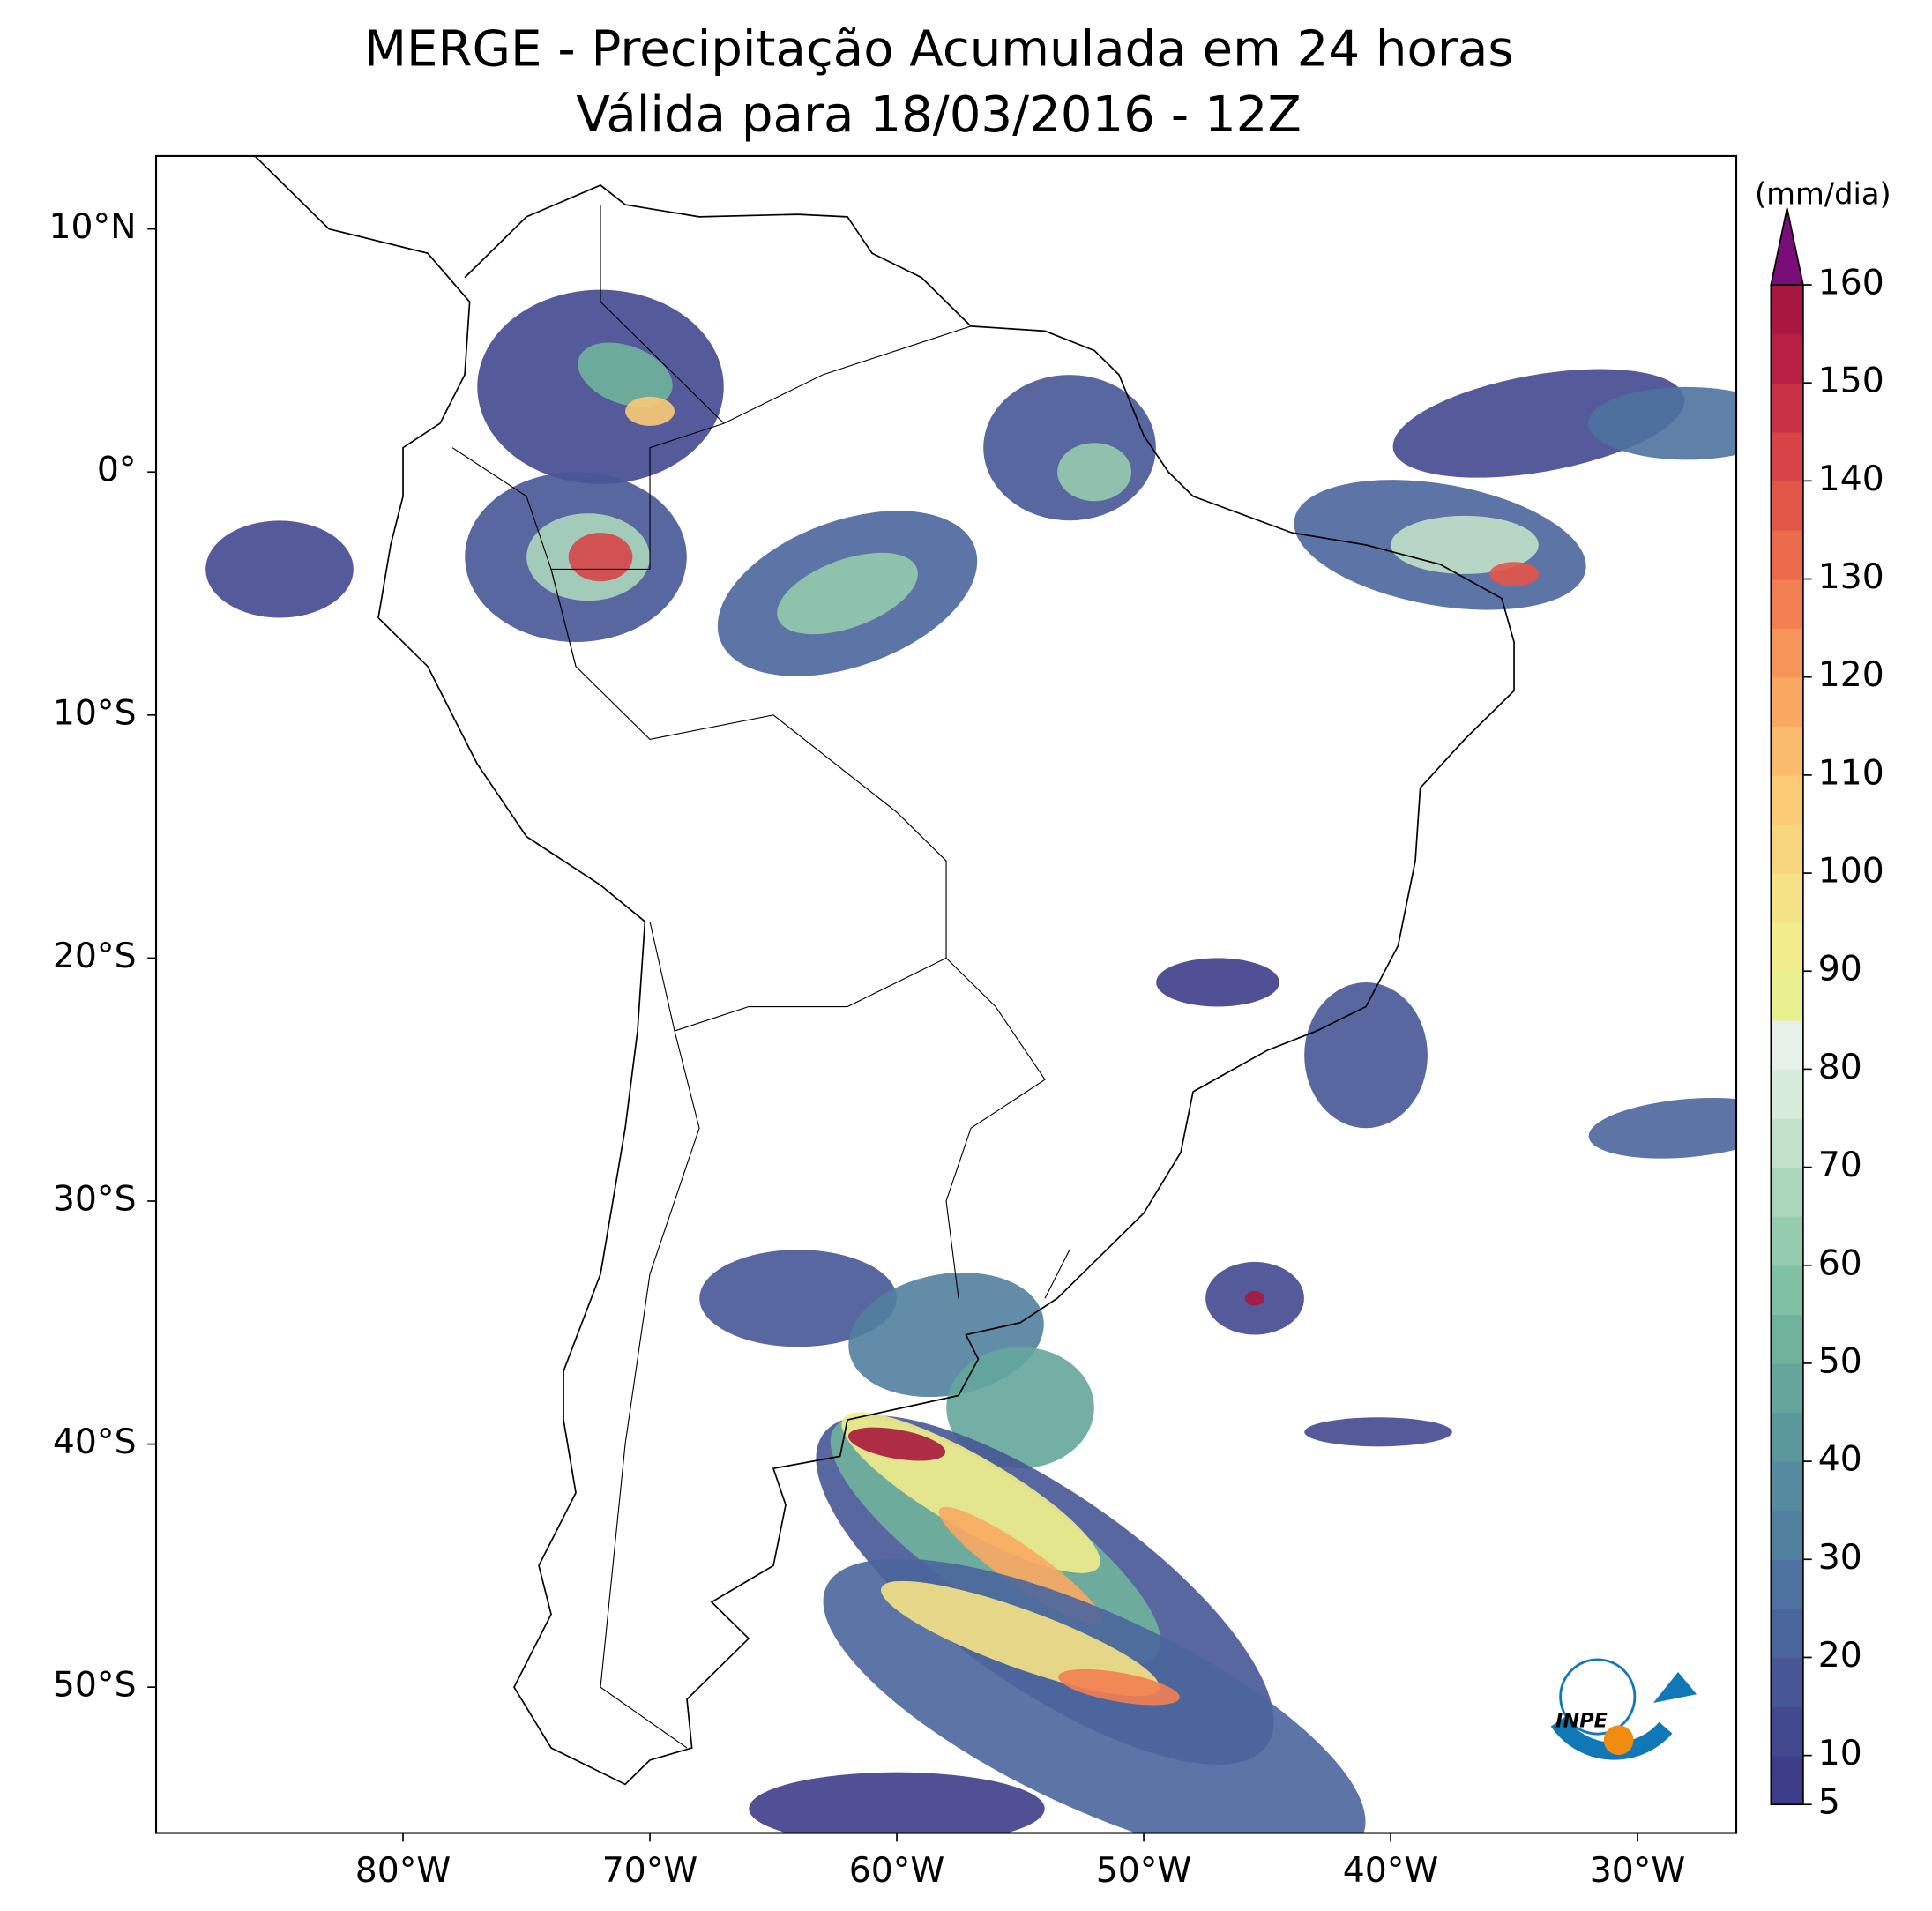 The image size is (1932, 1911). I want to click on x-tick-label: 80°W, so click(403, 1871).